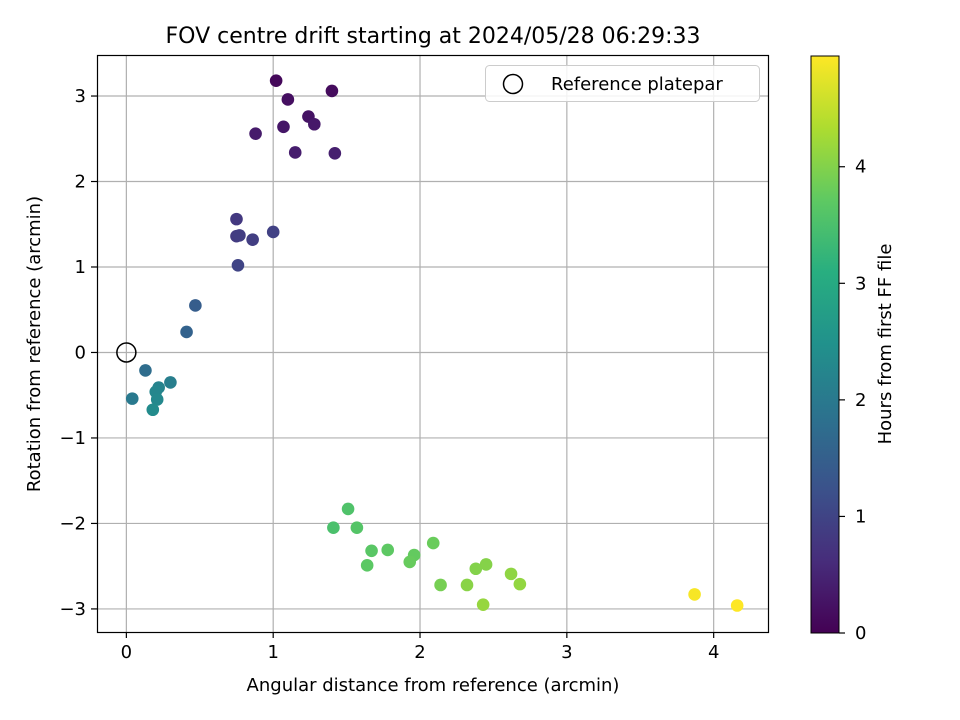  I want to click on legend-marker, so click(513, 84).